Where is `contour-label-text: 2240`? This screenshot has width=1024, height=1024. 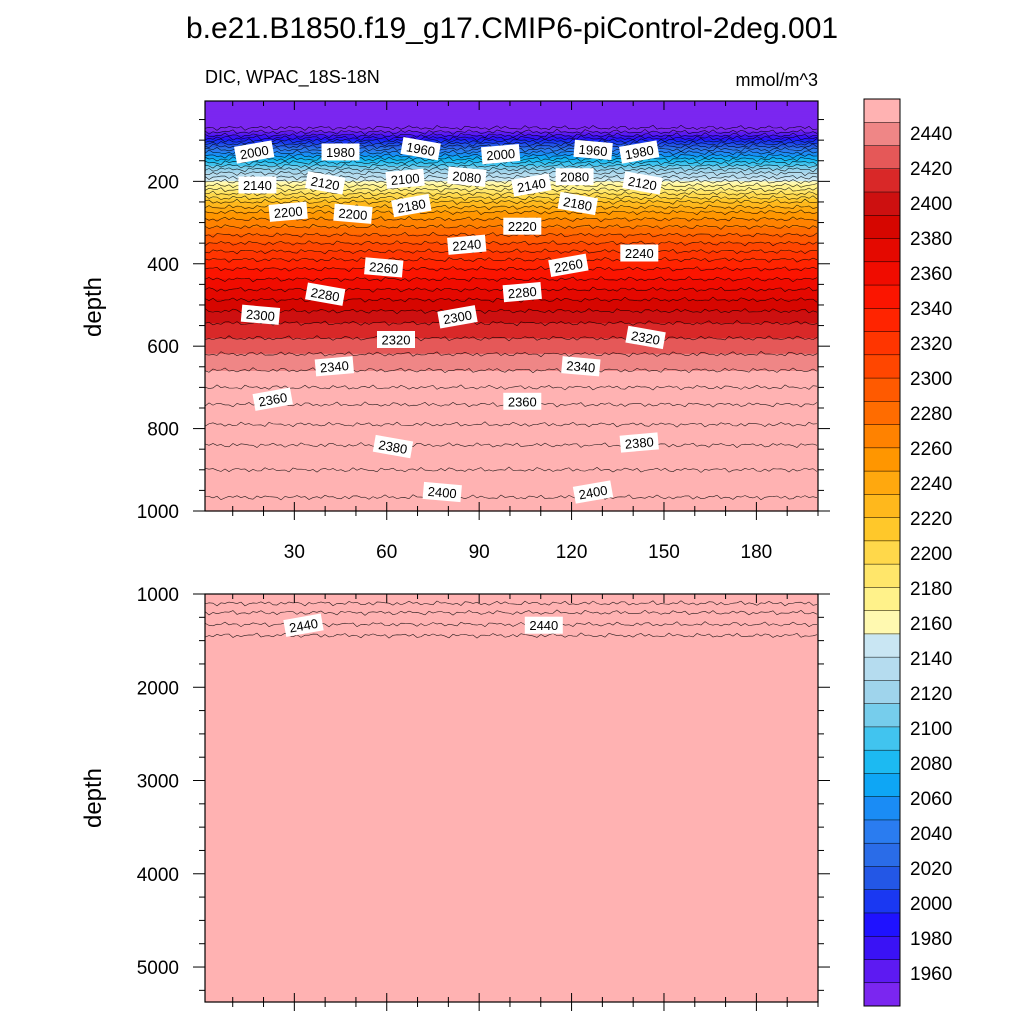
contour-label-text: 2240 is located at coordinates (639, 253).